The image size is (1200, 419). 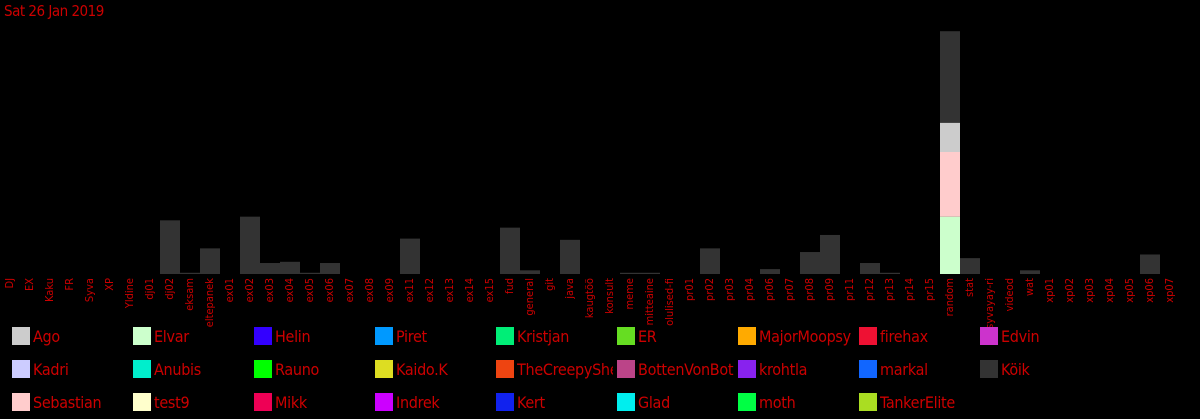 I want to click on x-tick-label: pr08, so click(x=809, y=289).